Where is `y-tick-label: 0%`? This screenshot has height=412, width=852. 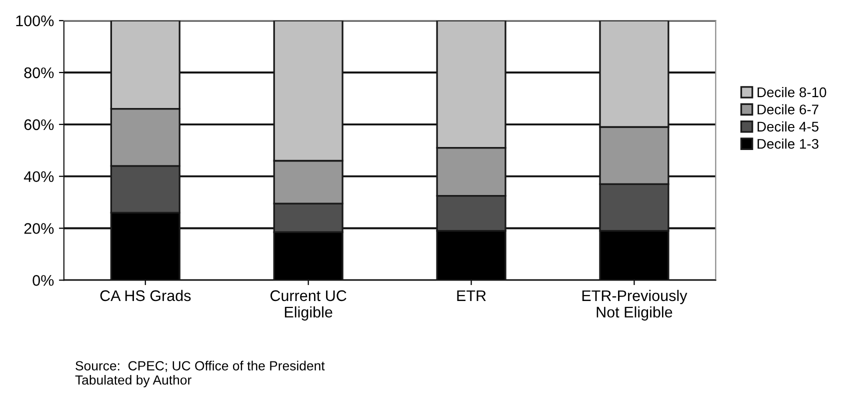
y-tick-label: 0% is located at coordinates (43, 280).